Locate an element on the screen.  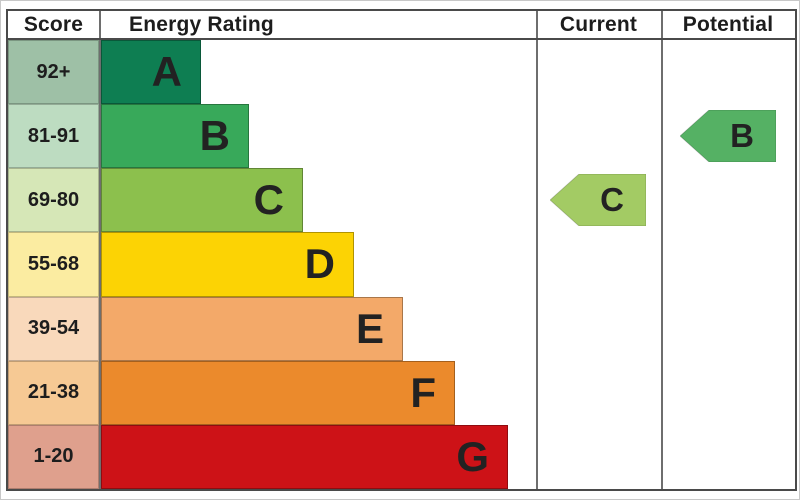
score-range-label: 39-54 is located at coordinates (53, 328).